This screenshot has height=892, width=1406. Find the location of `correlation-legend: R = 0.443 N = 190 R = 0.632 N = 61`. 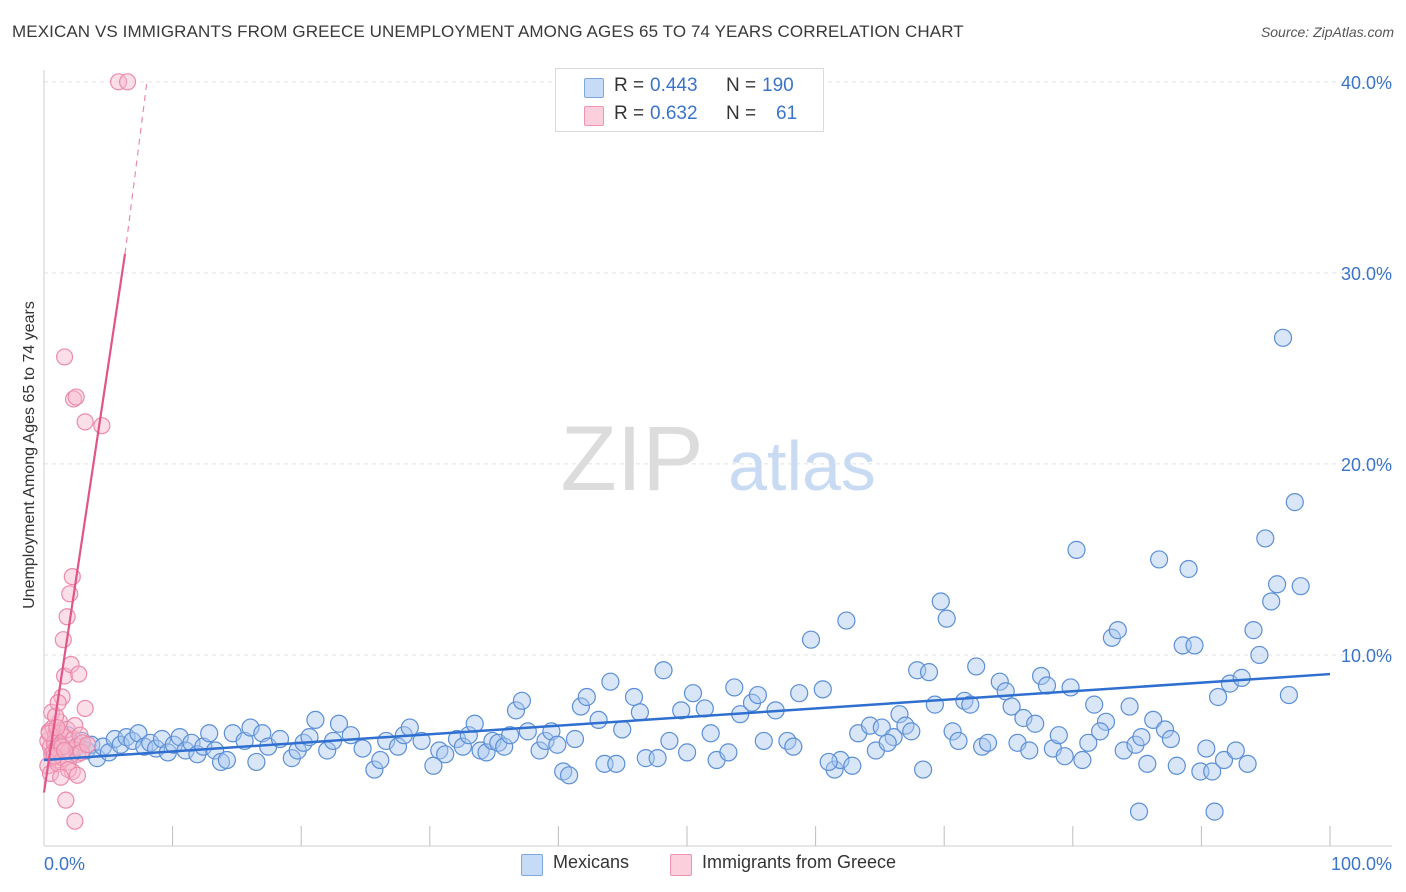

correlation-legend: R = 0.443 N = 190 R = 0.632 N = 61 is located at coordinates (689, 100).